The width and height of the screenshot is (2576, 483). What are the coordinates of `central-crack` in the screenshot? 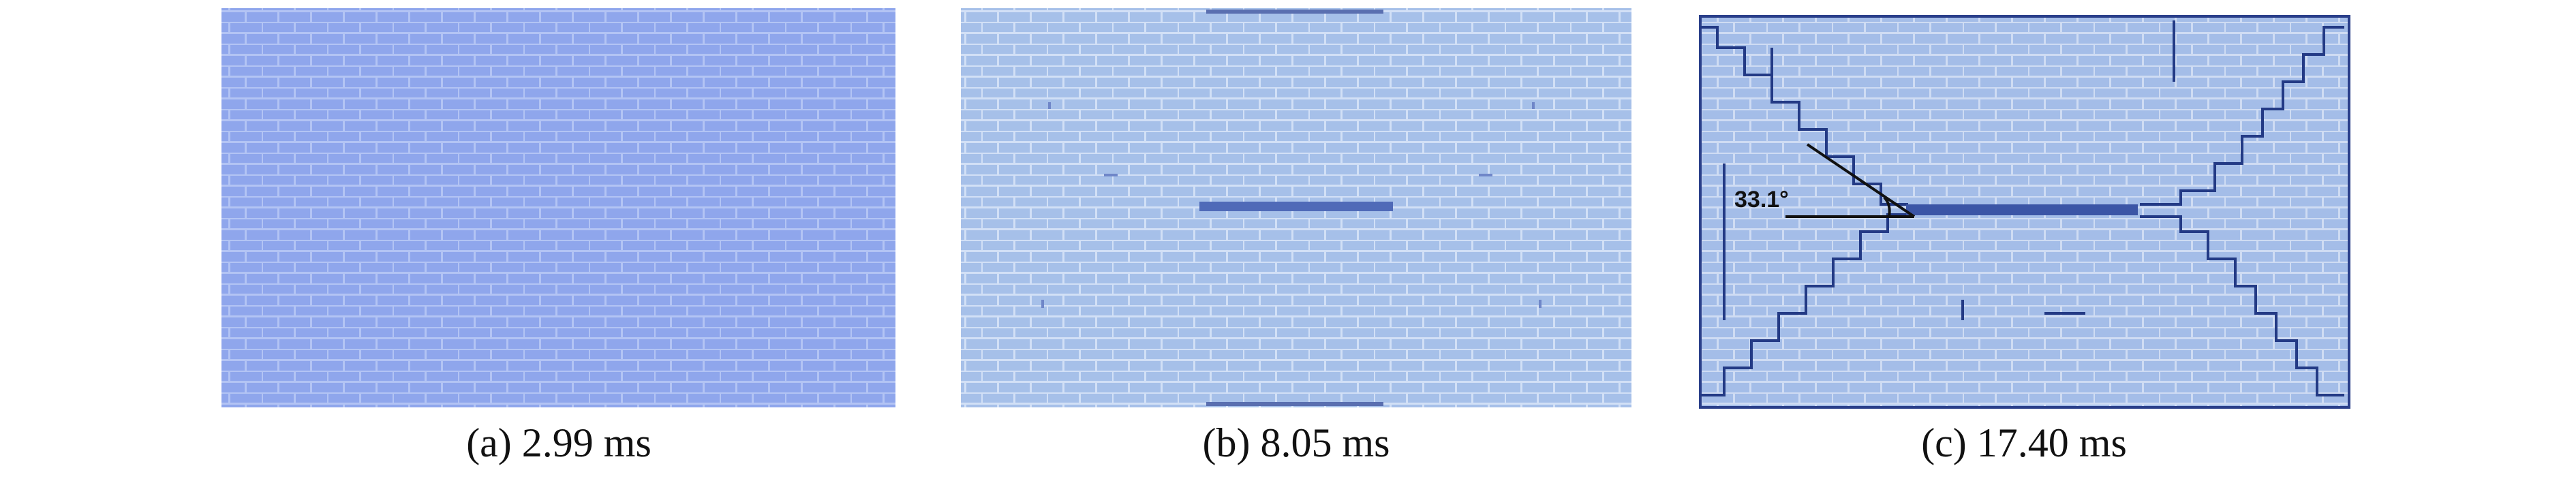 It's located at (2022, 209).